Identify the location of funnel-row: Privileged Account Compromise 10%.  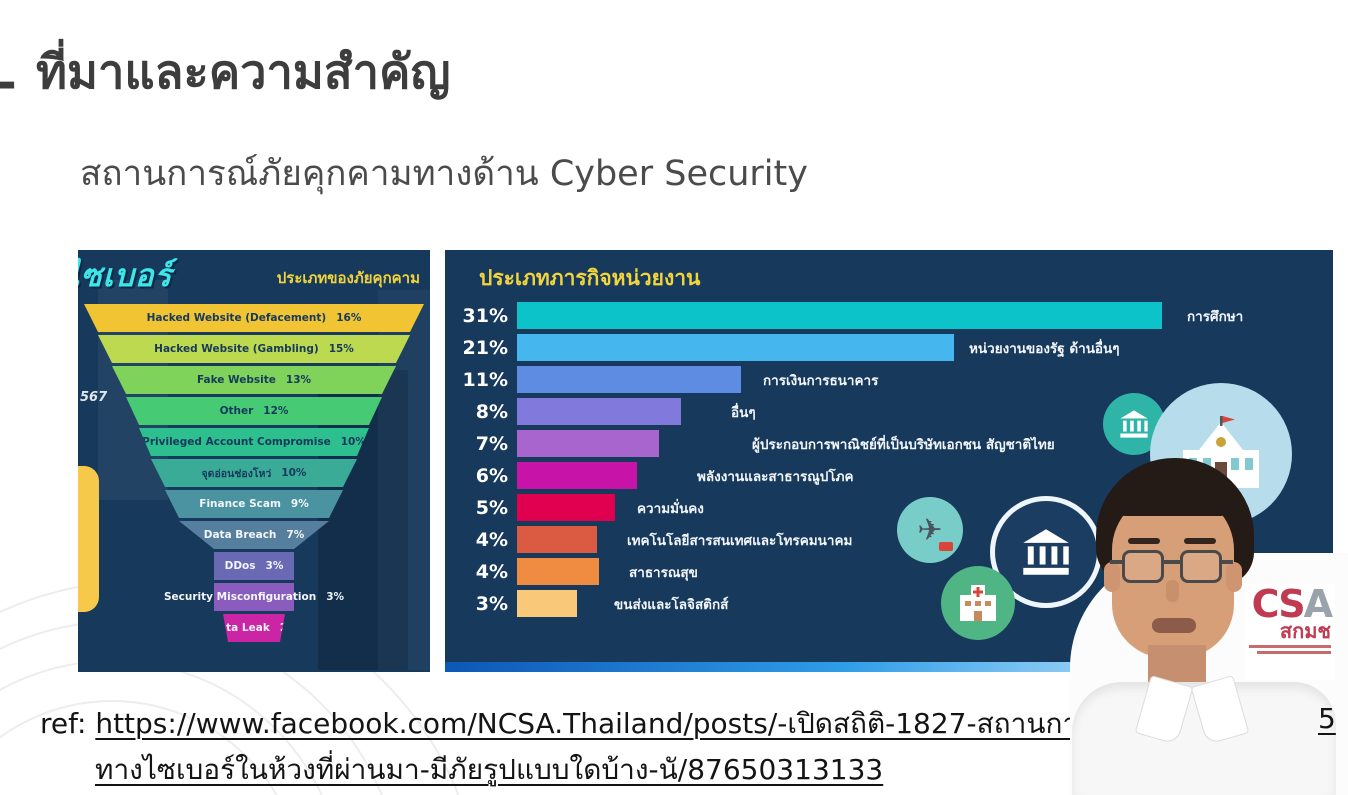
(254, 442).